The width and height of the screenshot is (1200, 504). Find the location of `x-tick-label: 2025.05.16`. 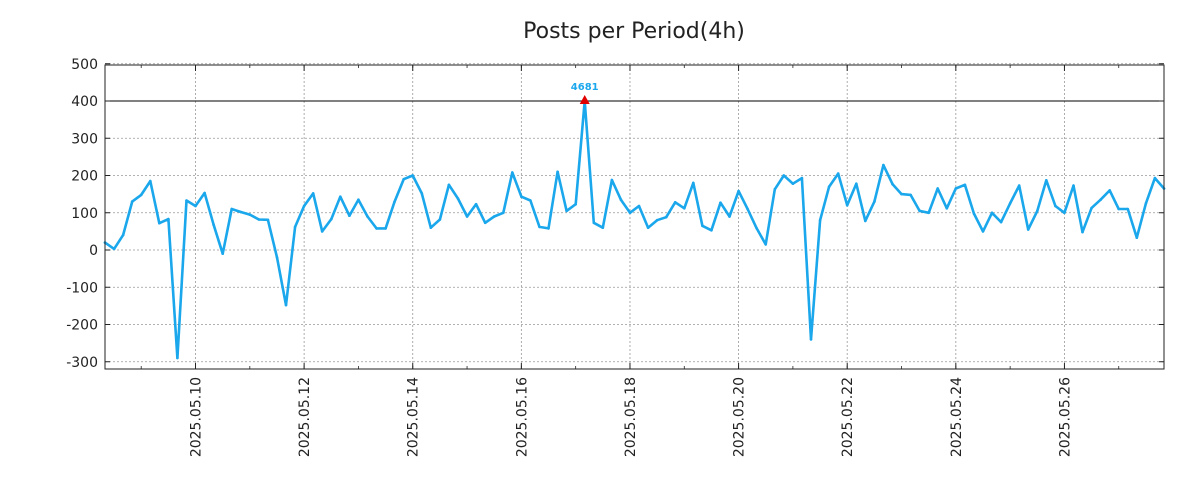

x-tick-label: 2025.05.16 is located at coordinates (522, 417).